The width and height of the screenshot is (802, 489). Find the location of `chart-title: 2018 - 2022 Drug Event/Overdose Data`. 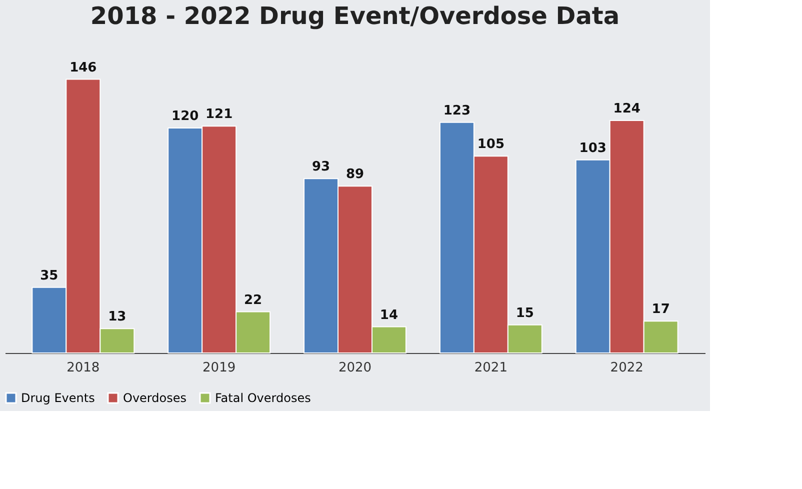

chart-title: 2018 - 2022 Drug Event/Overdose Data is located at coordinates (355, 16).